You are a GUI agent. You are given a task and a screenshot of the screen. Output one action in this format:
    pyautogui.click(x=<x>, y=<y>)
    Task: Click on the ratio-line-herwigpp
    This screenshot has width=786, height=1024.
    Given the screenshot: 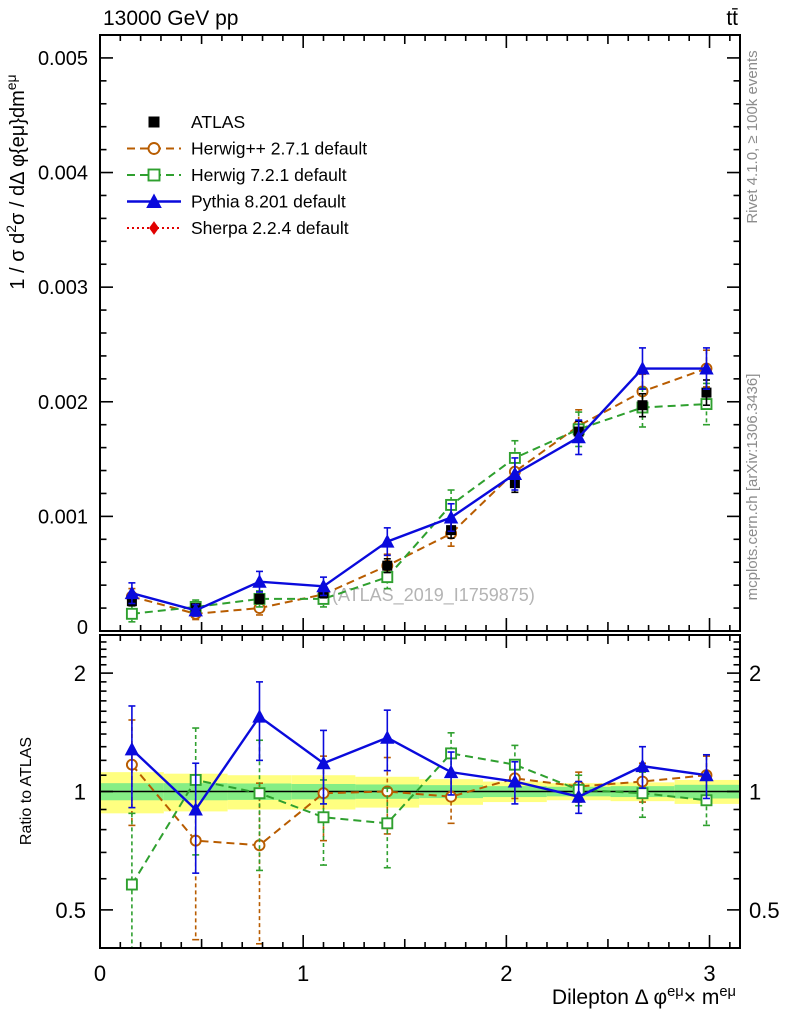 What is the action you would take?
    pyautogui.click(x=419, y=805)
    